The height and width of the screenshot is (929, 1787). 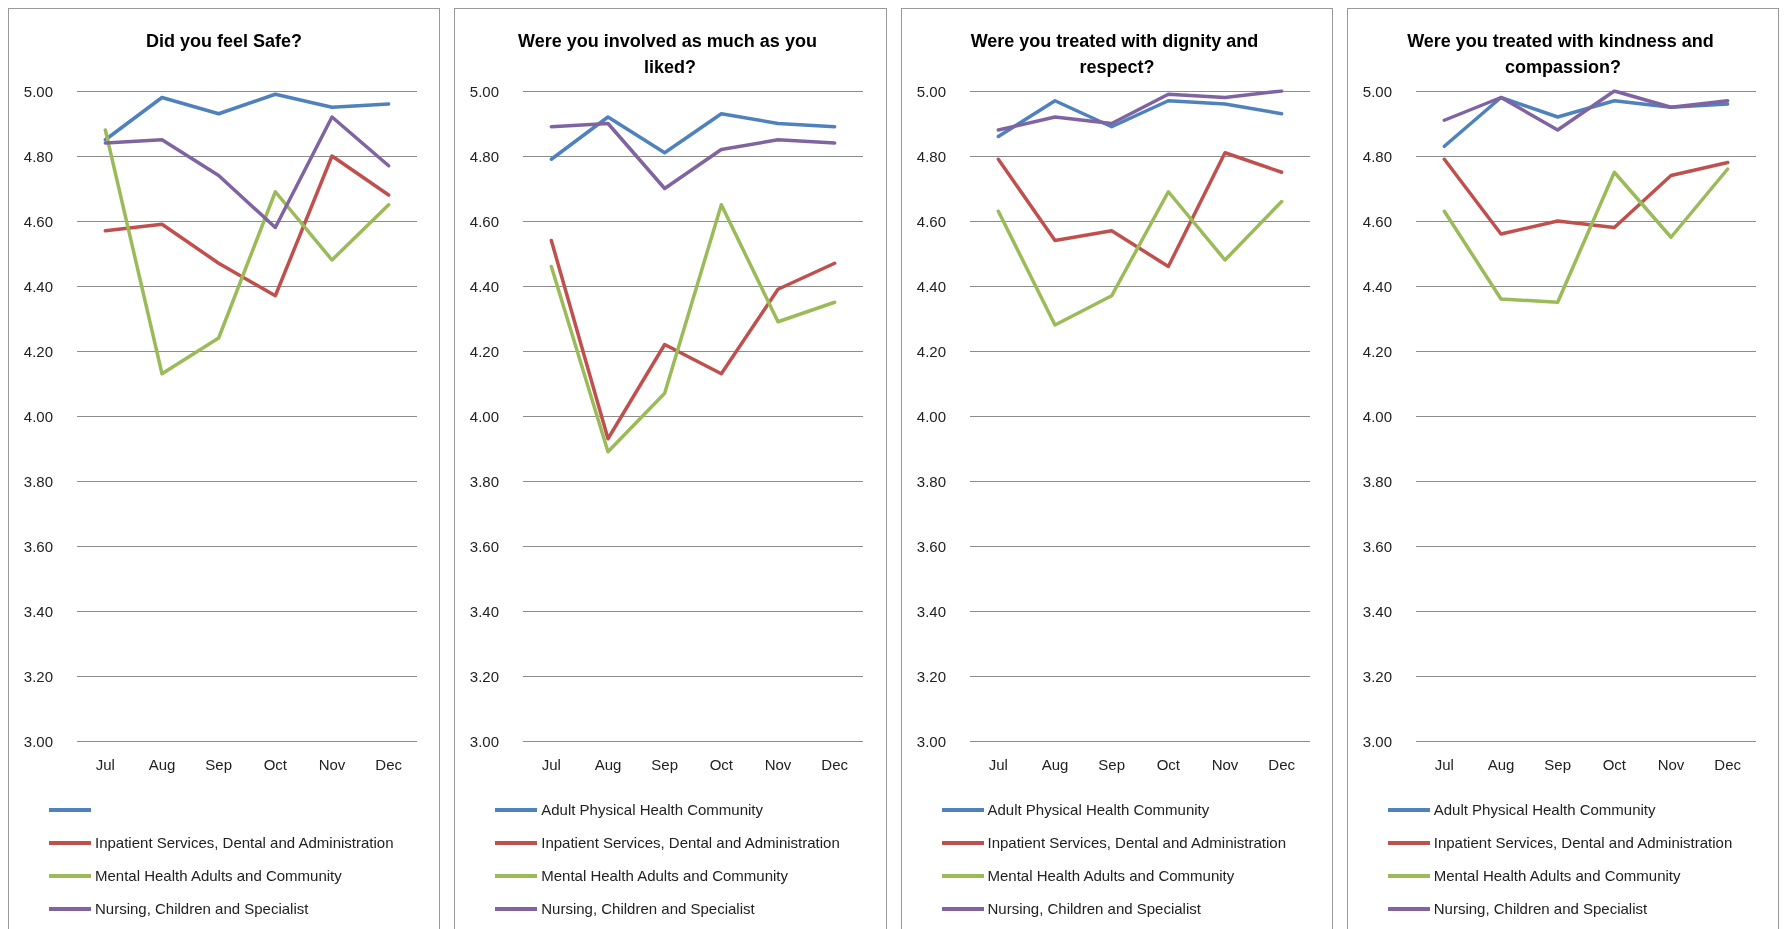 I want to click on chart-title: Were you treated with dignity and respect?, so click(x=1116, y=54).